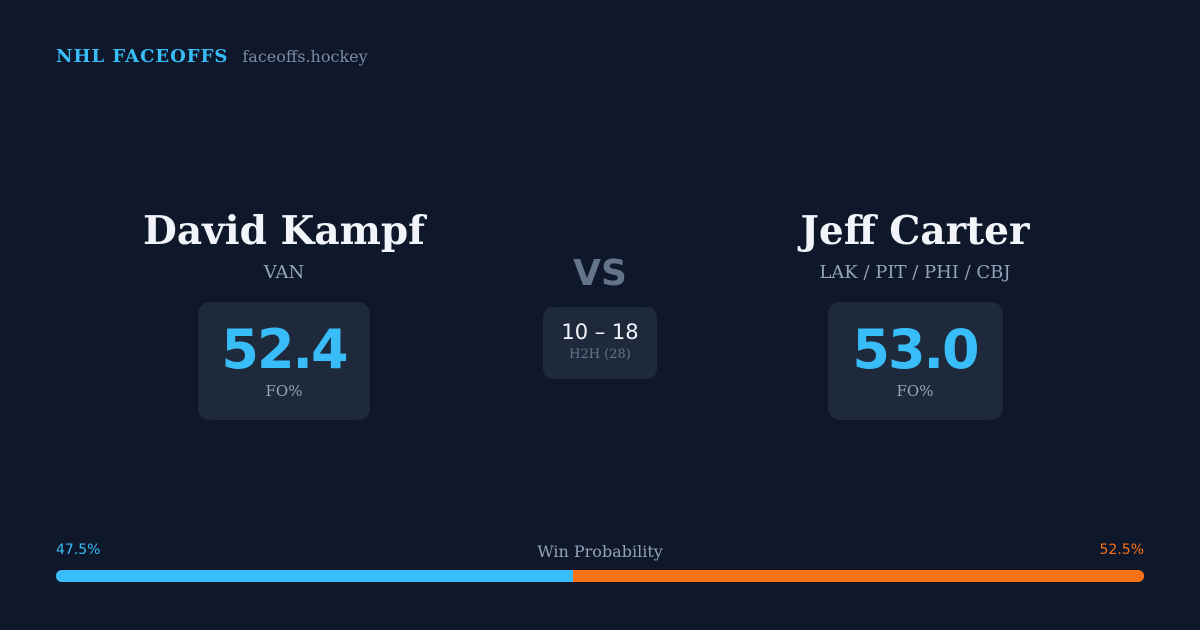 The width and height of the screenshot is (1200, 630). What do you see at coordinates (305, 56) in the screenshot?
I see `brand-site: faceoffs.hockey` at bounding box center [305, 56].